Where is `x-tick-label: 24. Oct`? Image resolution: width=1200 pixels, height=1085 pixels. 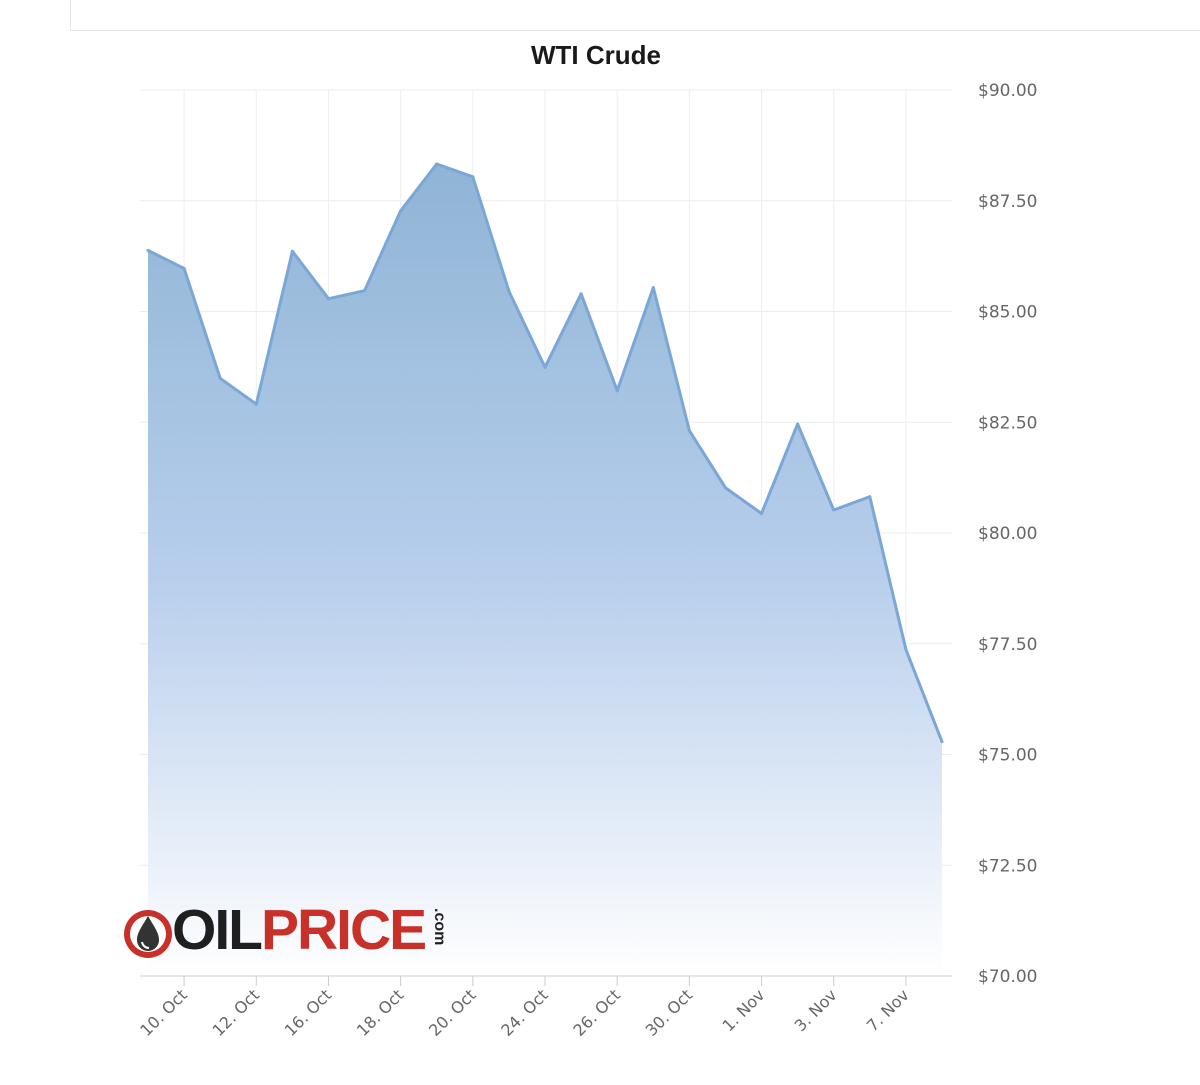 x-tick-label: 24. Oct is located at coordinates (524, 1012).